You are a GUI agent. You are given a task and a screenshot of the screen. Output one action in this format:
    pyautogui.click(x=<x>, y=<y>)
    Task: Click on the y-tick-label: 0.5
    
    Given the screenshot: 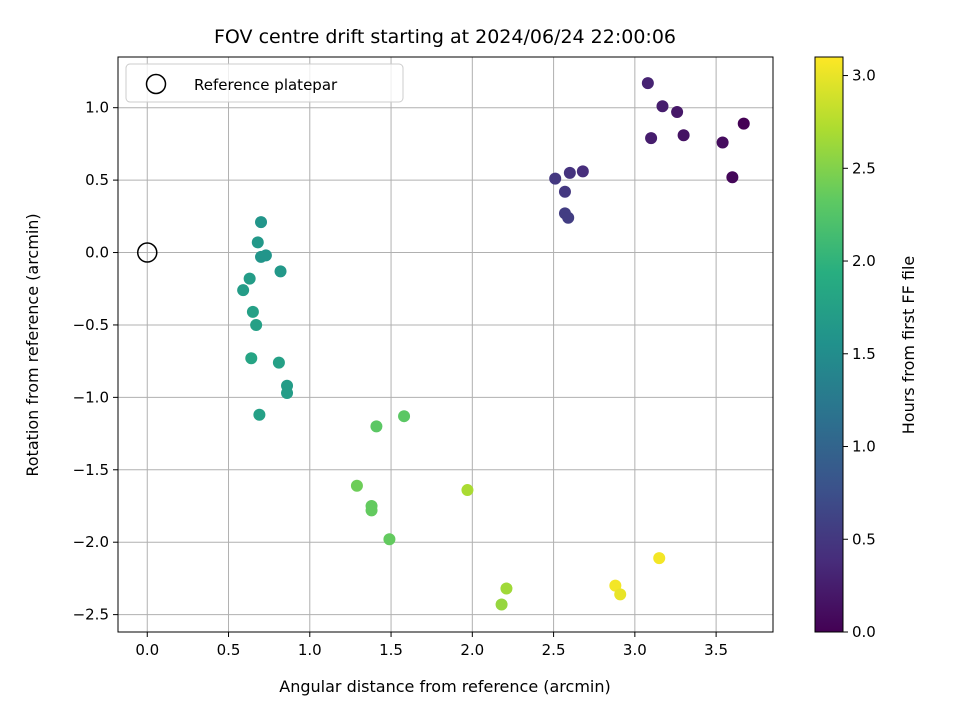 What is the action you would take?
    pyautogui.click(x=97, y=180)
    